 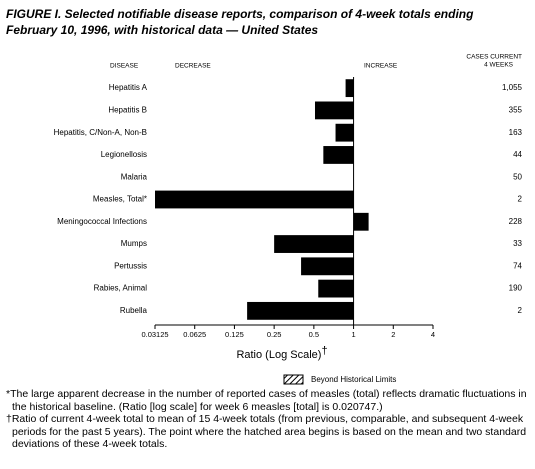 What do you see at coordinates (353, 334) in the screenshot?
I see `x-tick-label: 1` at bounding box center [353, 334].